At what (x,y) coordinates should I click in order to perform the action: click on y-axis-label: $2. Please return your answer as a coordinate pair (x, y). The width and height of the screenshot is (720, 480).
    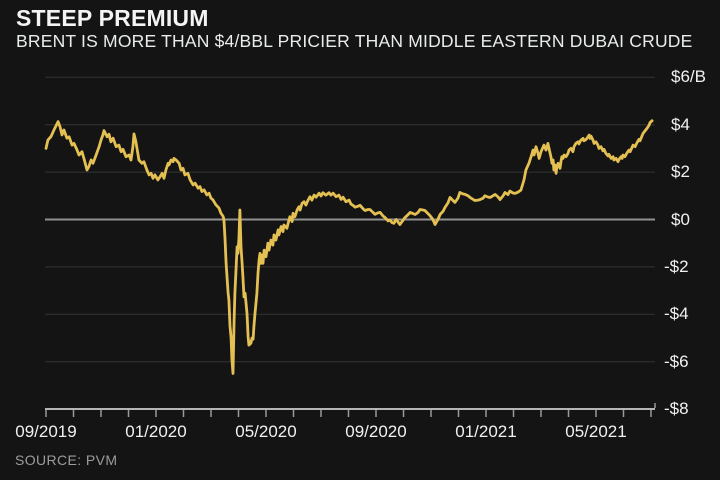
    Looking at the image, I should click on (680, 172).